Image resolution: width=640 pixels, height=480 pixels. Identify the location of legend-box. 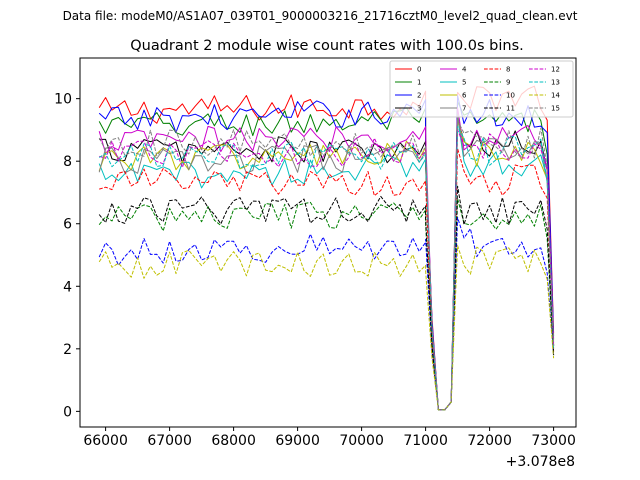
(481, 89).